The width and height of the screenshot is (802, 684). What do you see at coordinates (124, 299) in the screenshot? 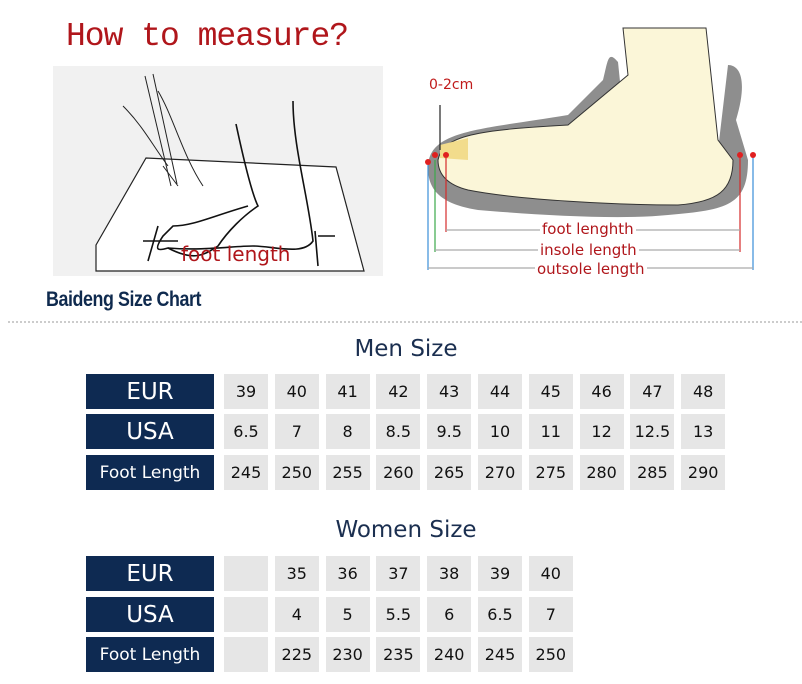
I see `brand-title: Baideng Size Chart` at bounding box center [124, 299].